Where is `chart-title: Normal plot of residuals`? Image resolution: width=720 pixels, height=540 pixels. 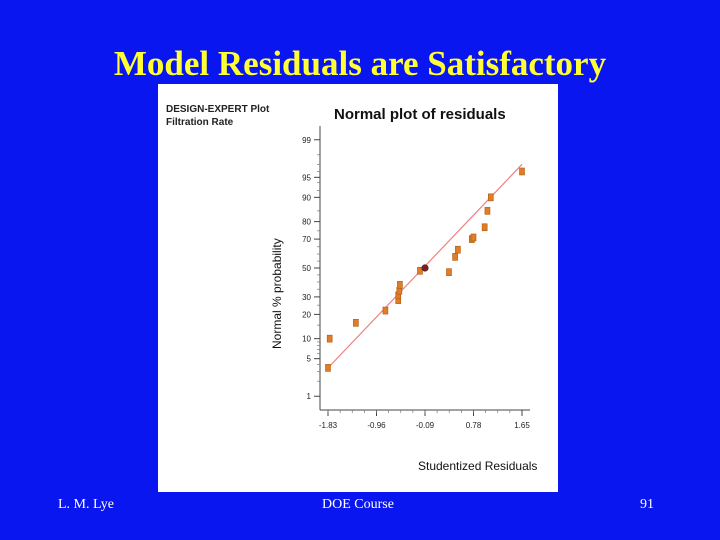 chart-title: Normal plot of residuals is located at coordinates (420, 114).